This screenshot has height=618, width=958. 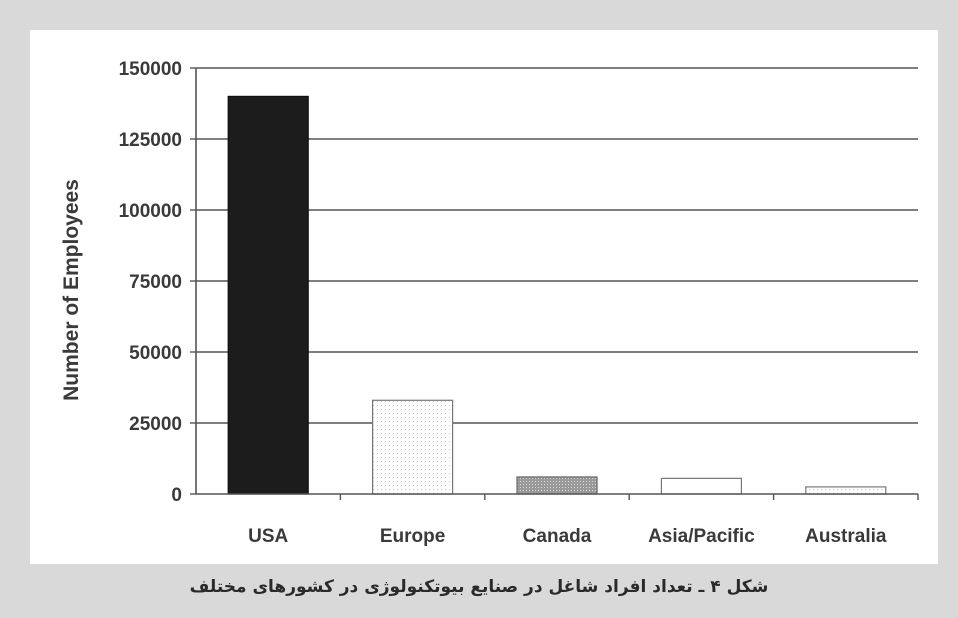 What do you see at coordinates (268, 536) in the screenshot?
I see `x-tick-label: USA` at bounding box center [268, 536].